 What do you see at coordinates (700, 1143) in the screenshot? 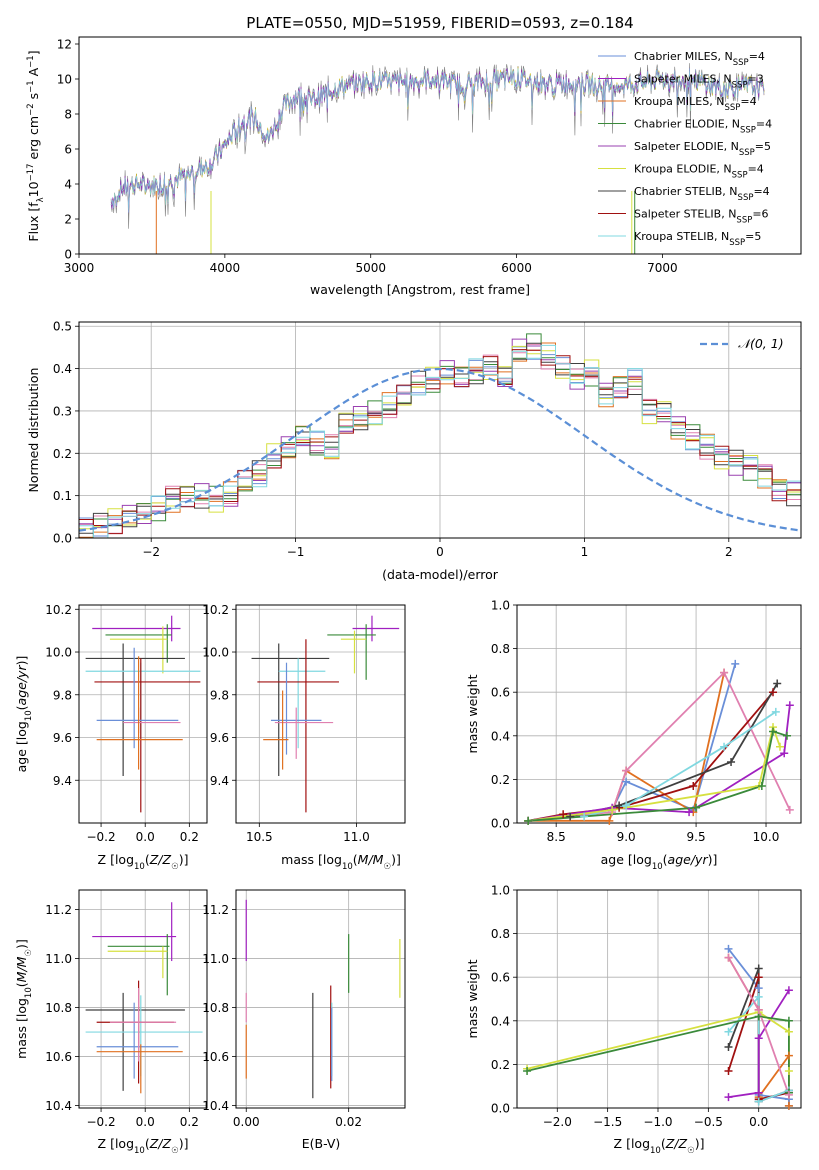
I see `weight-vs-z-xlabel-part: )]` at bounding box center [700, 1143].